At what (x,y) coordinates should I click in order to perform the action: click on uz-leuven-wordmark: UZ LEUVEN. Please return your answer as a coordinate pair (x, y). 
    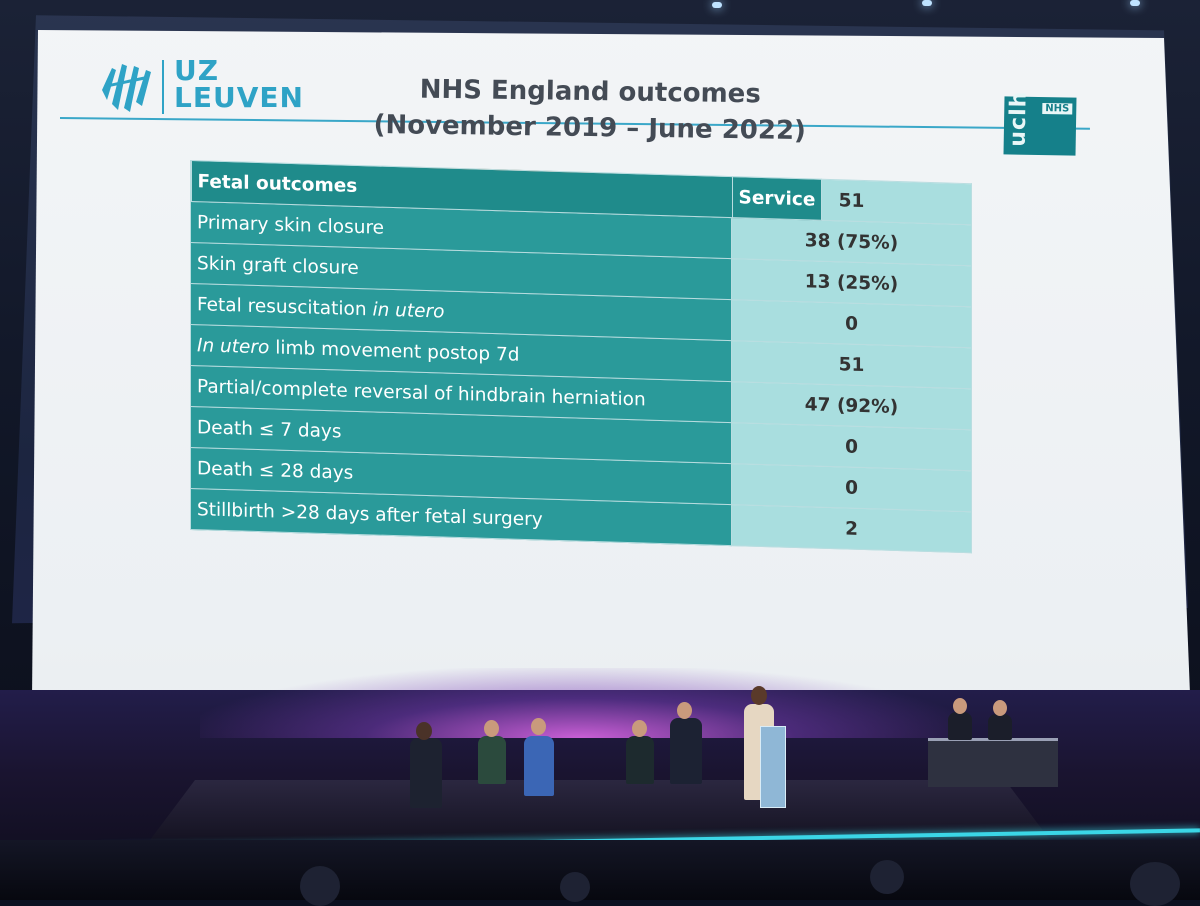
    Looking at the image, I should click on (239, 84).